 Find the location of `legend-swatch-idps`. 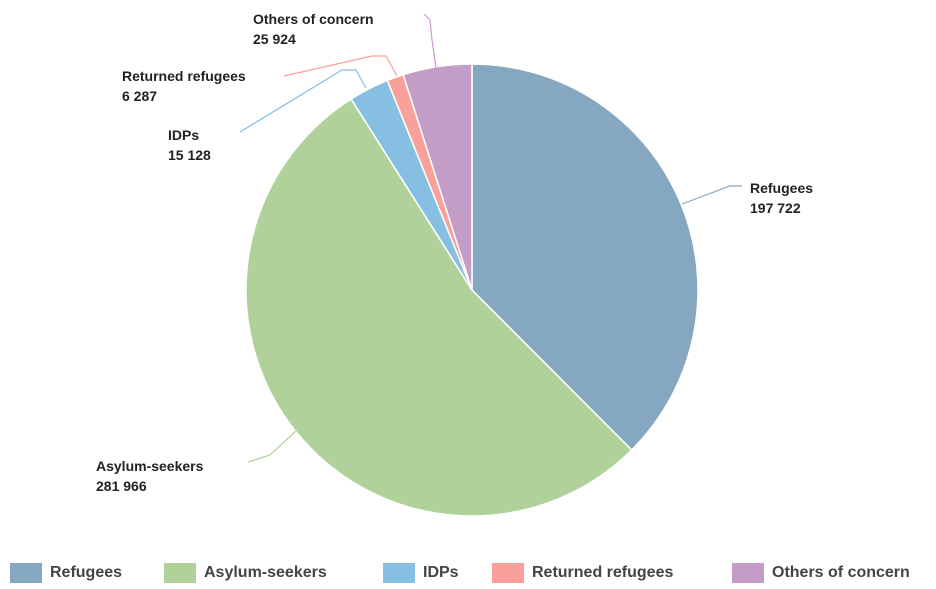

legend-swatch-idps is located at coordinates (399, 573).